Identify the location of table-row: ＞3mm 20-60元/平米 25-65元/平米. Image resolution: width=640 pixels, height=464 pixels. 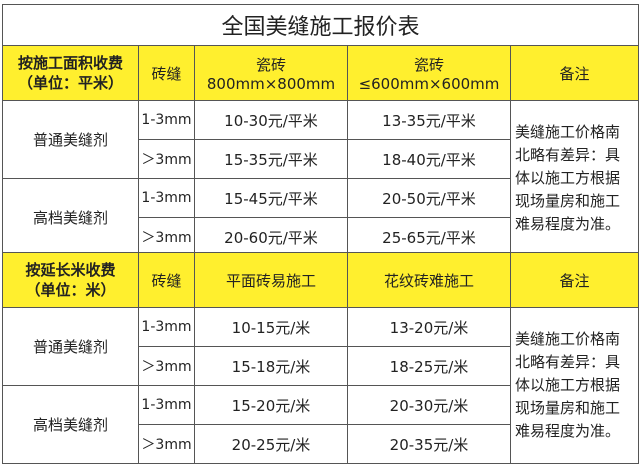
(321, 237).